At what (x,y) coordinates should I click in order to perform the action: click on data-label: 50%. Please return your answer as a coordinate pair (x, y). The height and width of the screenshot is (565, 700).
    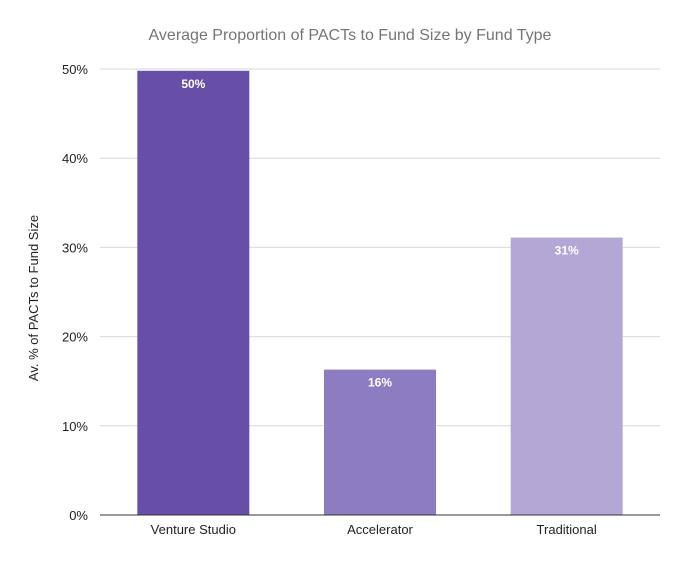
    Looking at the image, I should click on (193, 84).